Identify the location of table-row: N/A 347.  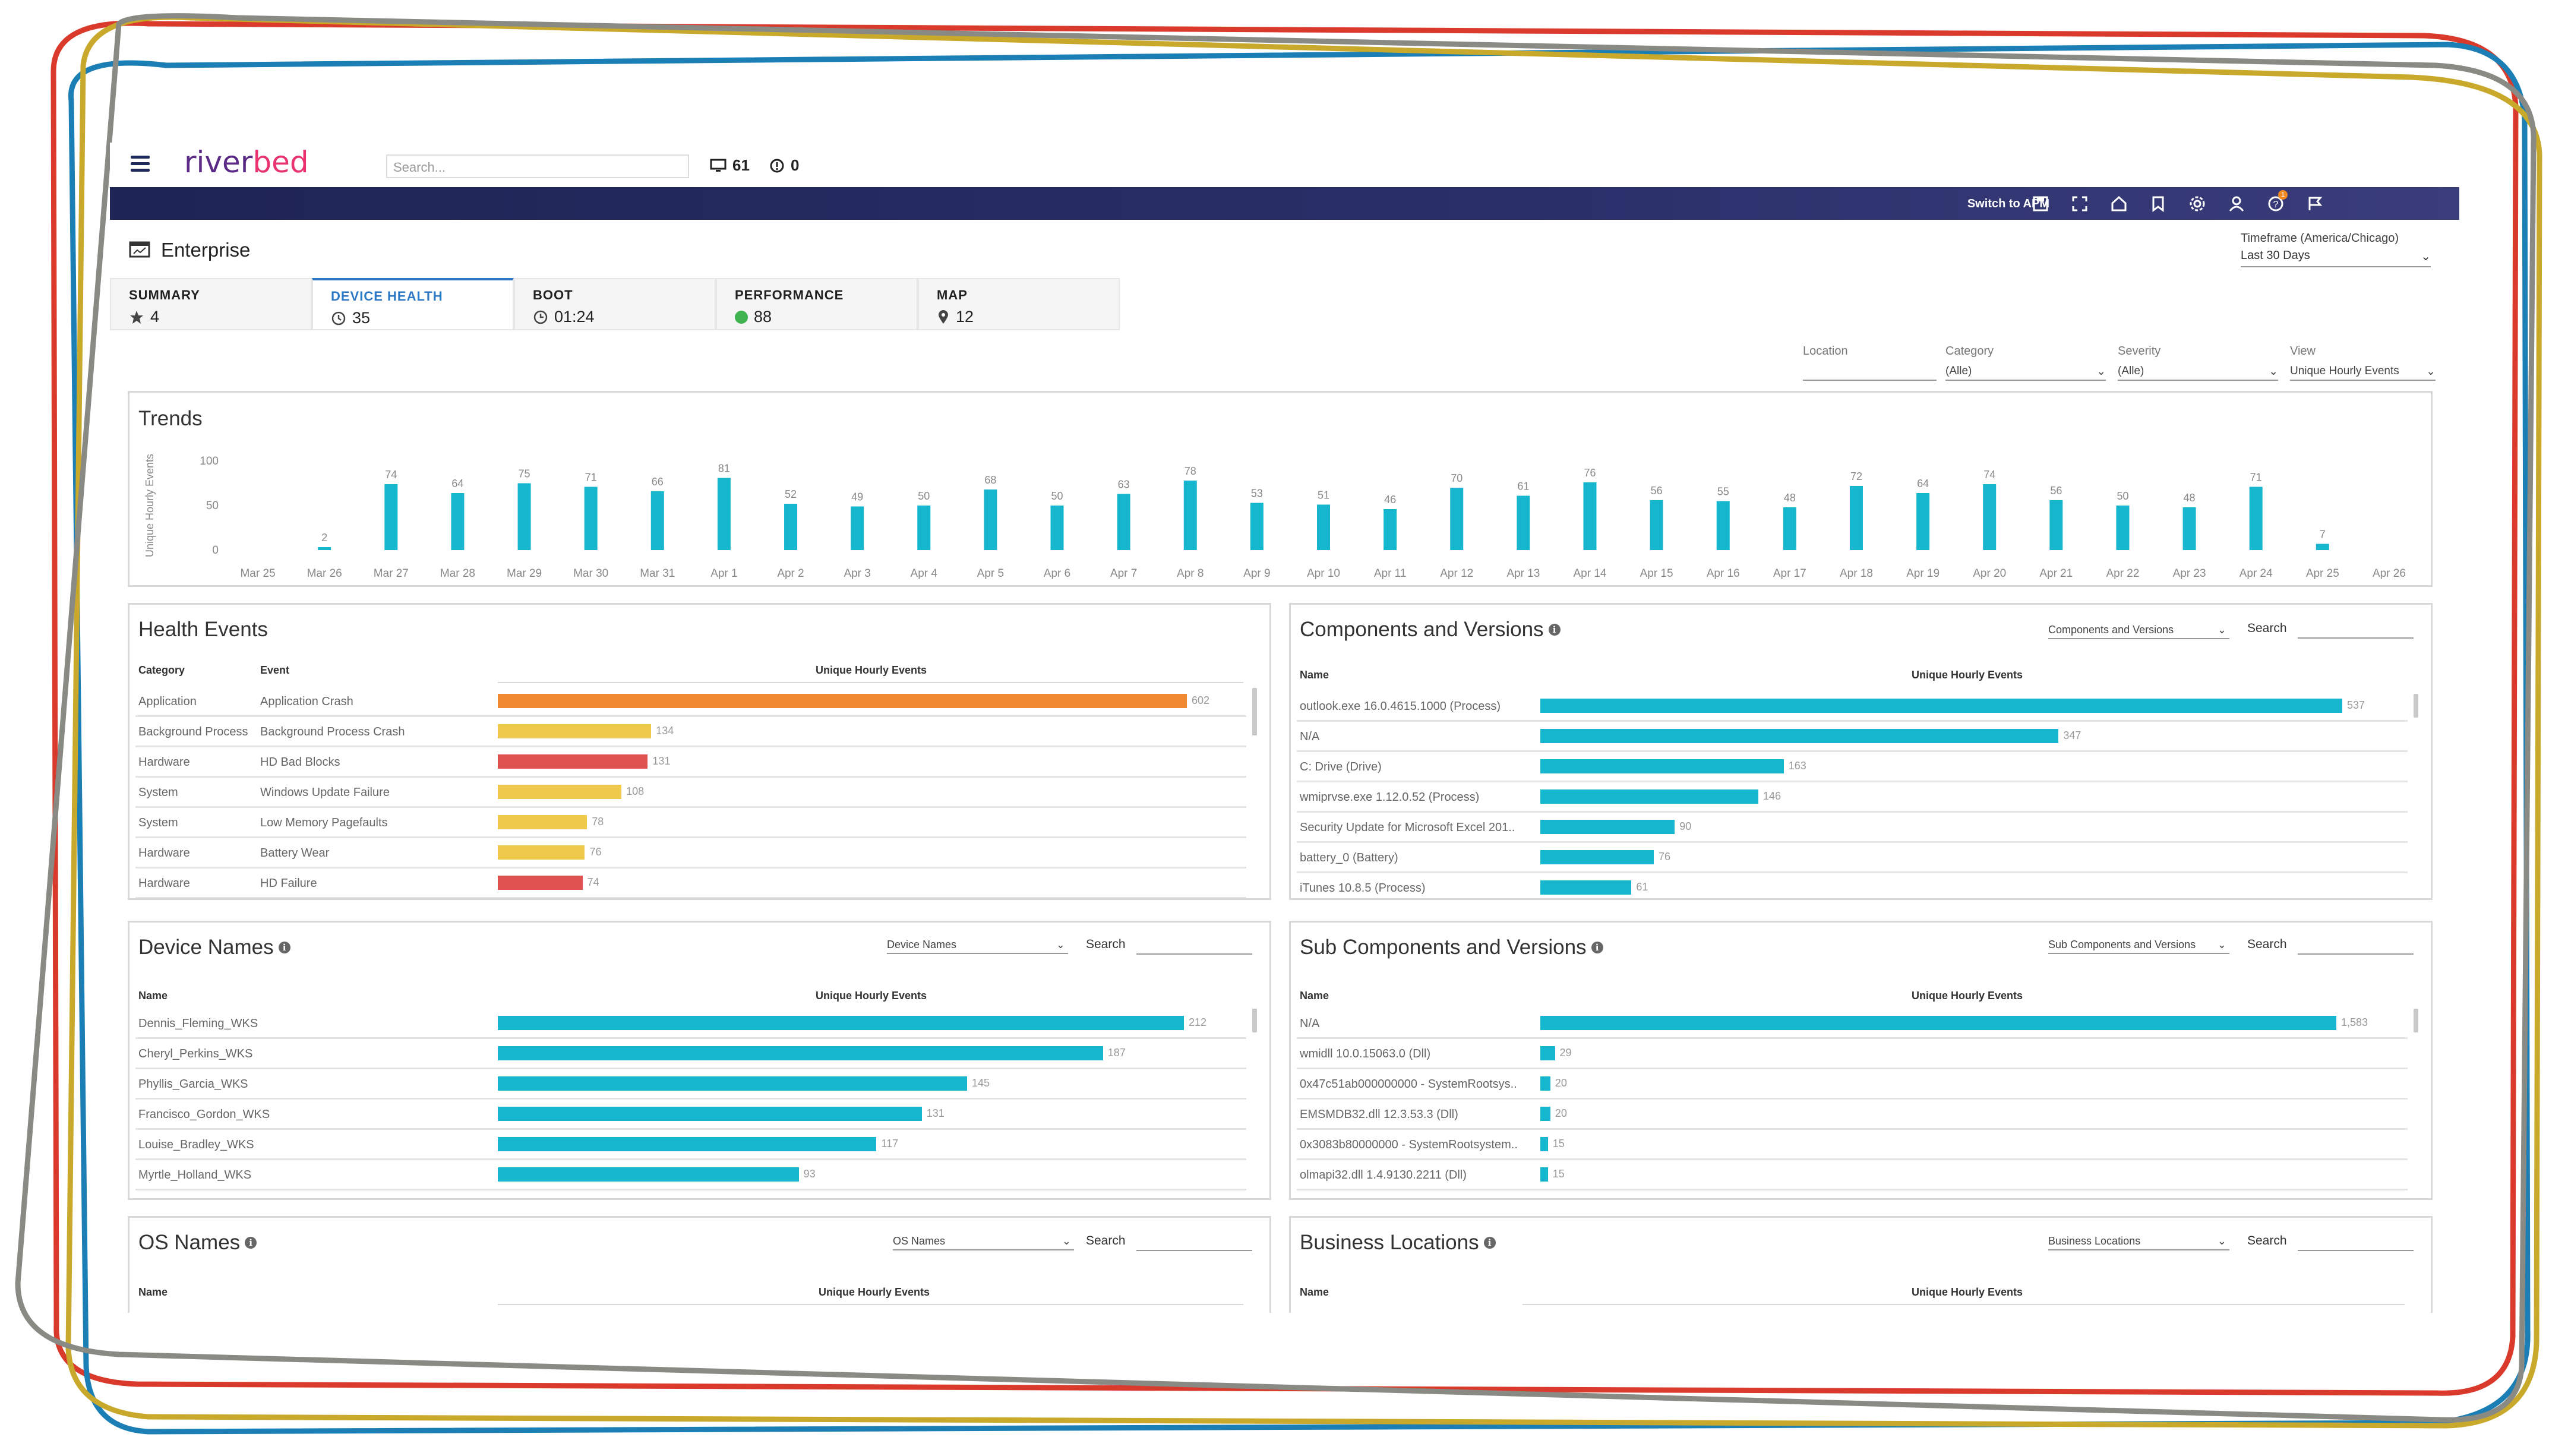
(1852, 737).